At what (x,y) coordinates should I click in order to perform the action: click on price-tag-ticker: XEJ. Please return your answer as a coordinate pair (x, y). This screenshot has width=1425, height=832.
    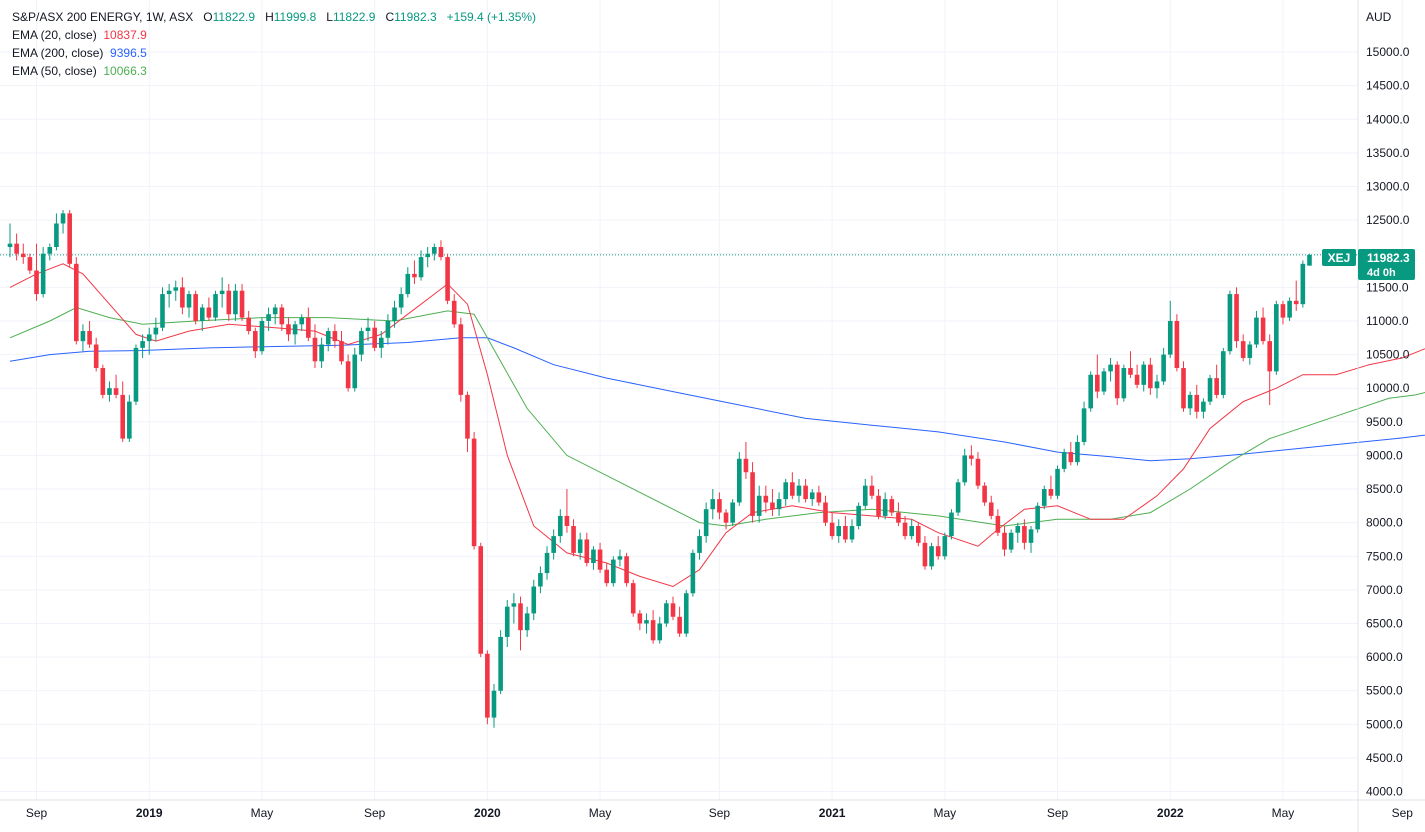
    Looking at the image, I should click on (1339, 258).